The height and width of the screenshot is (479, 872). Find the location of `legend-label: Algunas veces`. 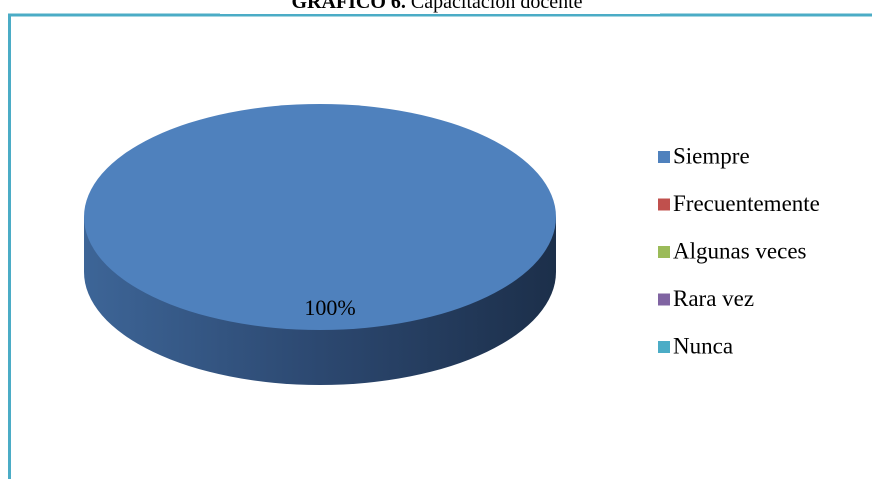

legend-label: Algunas veces is located at coordinates (740, 250).